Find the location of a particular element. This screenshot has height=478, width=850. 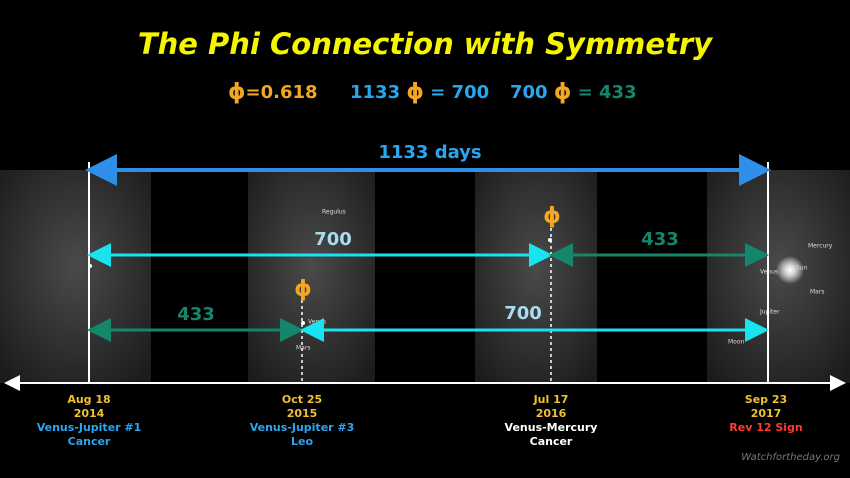

event-sign: Leo is located at coordinates (302, 441).